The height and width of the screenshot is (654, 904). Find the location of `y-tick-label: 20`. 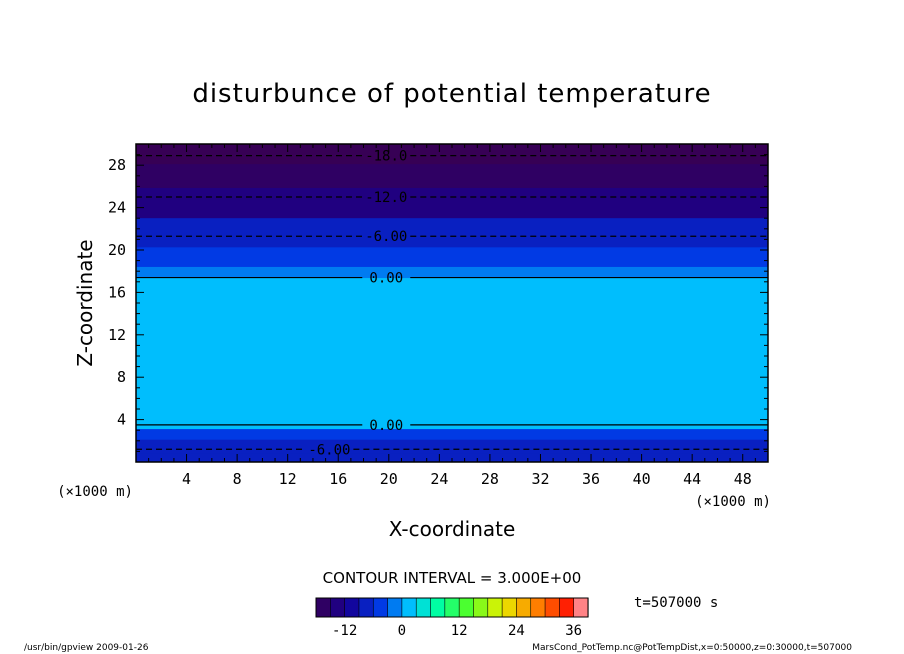

y-tick-label: 20 is located at coordinates (117, 250).